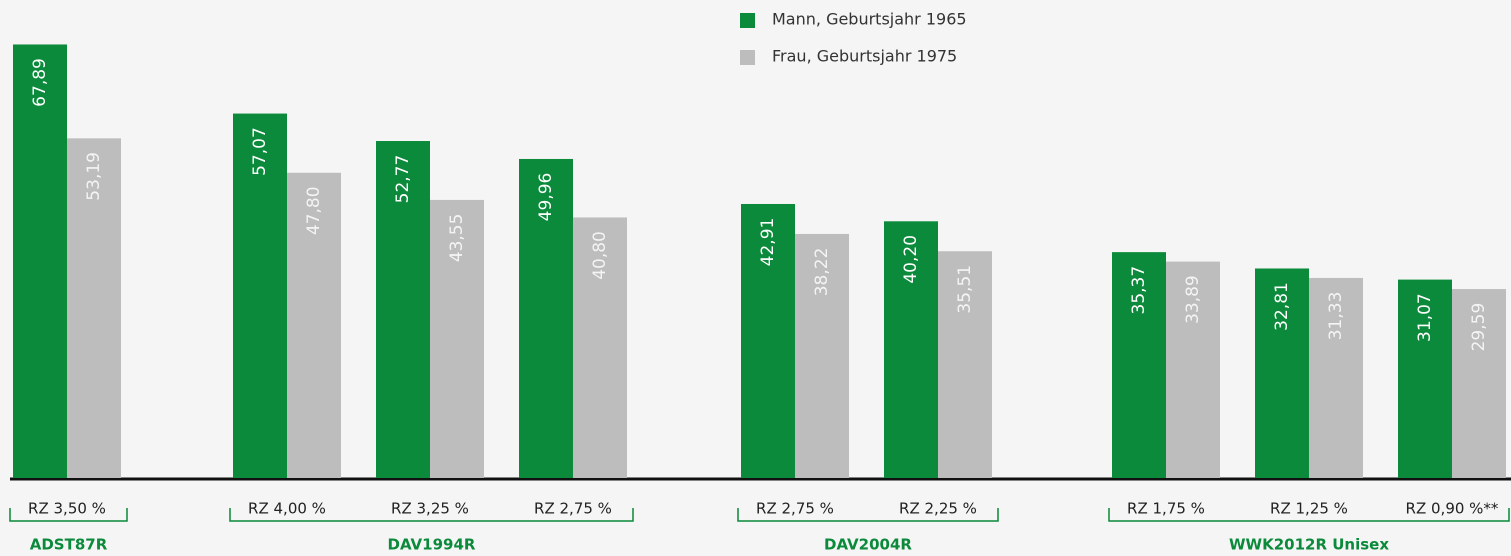 The width and height of the screenshot is (1511, 556). I want to click on group-label: DAV2004R, so click(868, 545).